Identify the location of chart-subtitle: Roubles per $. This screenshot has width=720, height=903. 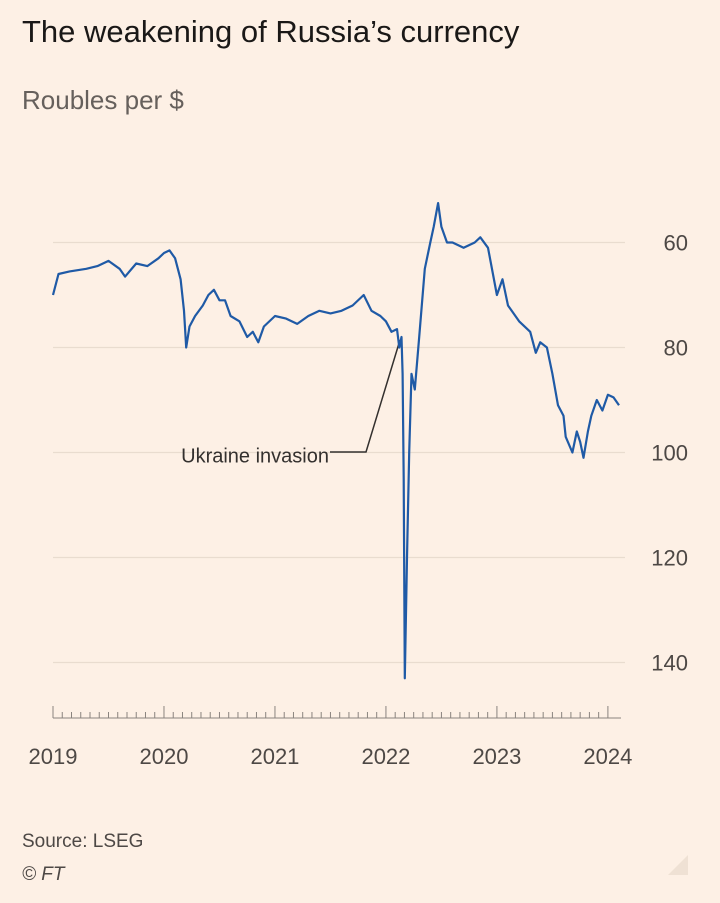
(103, 100).